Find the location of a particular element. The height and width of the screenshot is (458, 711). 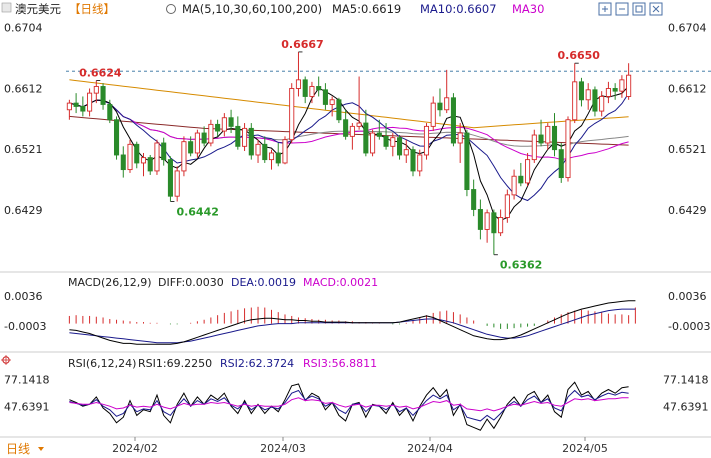

settings-icon is located at coordinates (171, 9).